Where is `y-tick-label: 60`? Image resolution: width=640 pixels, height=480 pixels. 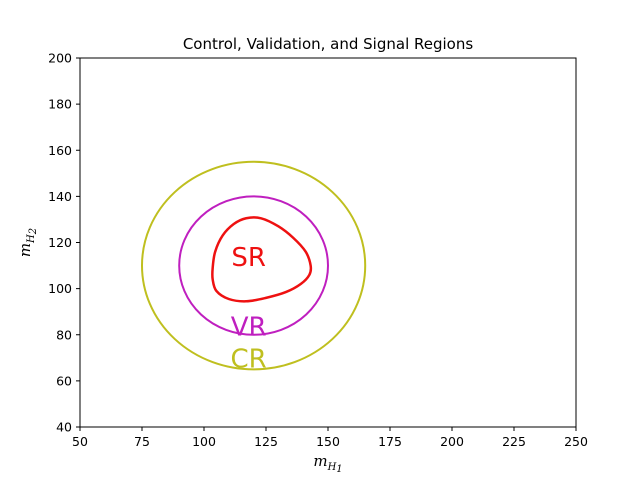
y-tick-label: 60 is located at coordinates (64, 380).